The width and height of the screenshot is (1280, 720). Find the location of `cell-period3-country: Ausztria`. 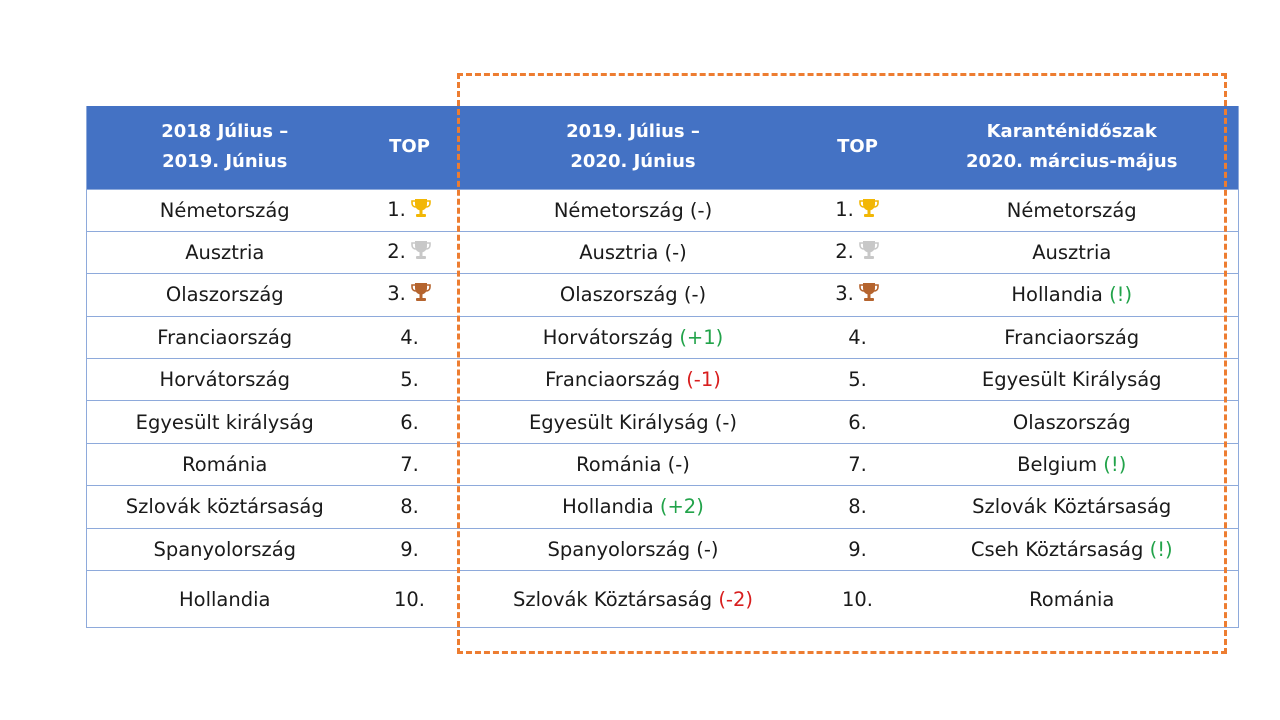

cell-period3-country: Ausztria is located at coordinates (1072, 252).